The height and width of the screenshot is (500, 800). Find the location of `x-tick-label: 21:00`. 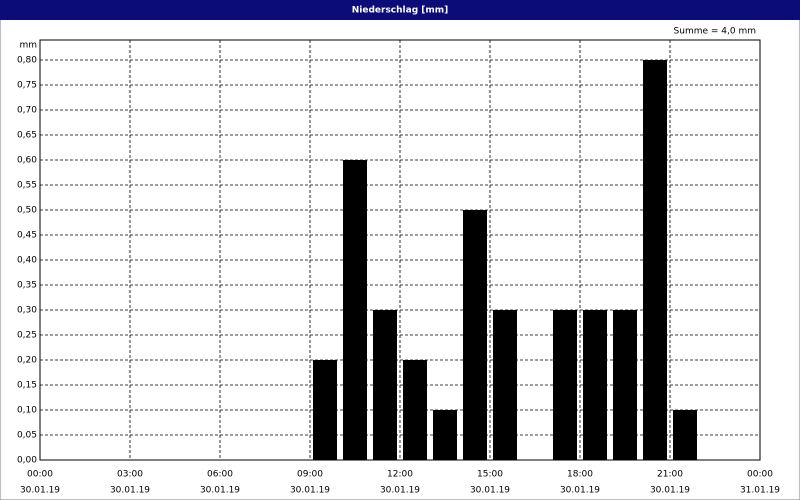

x-tick-label: 21:00 is located at coordinates (670, 475).